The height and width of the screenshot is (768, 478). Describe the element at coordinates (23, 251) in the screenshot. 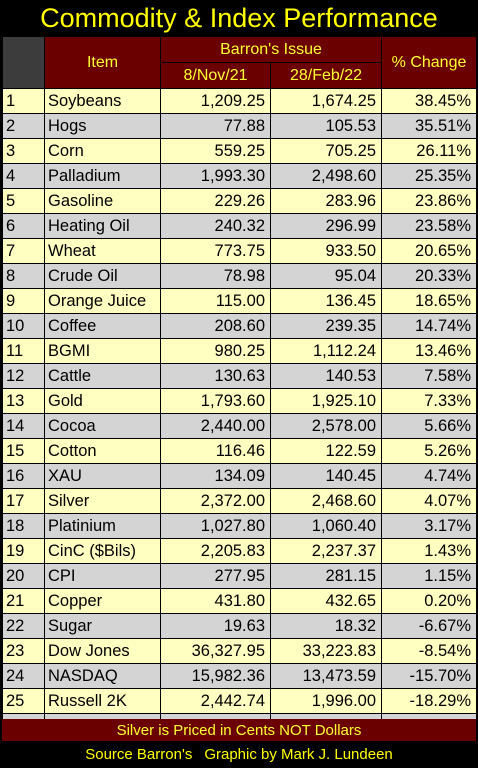

I see `rank-cell: 7` at that location.